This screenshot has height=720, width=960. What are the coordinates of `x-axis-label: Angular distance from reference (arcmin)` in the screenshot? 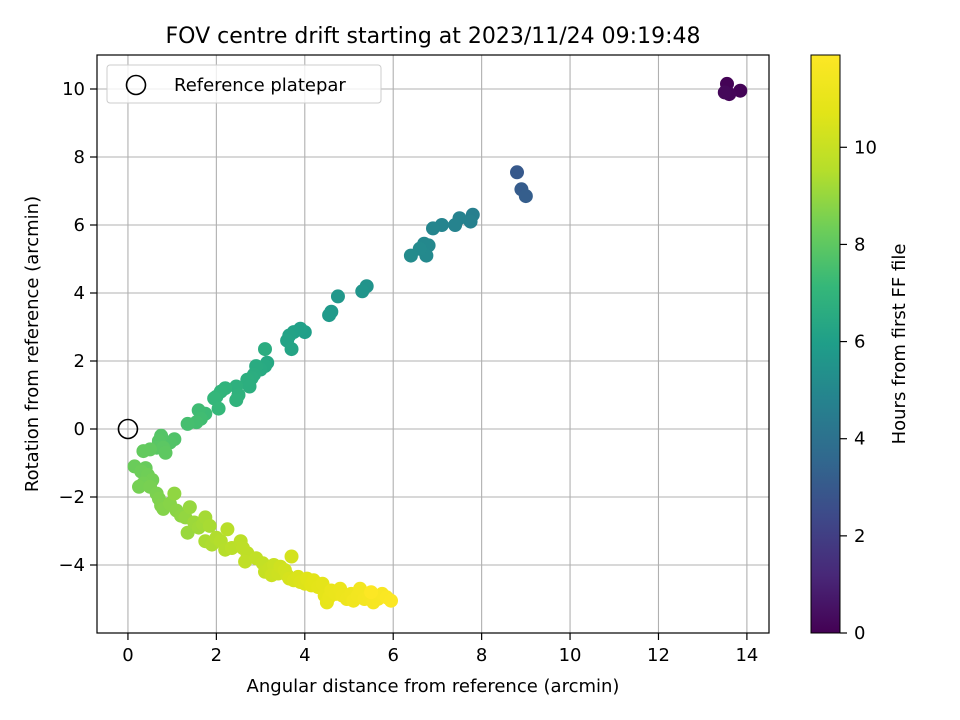 It's located at (433, 686).